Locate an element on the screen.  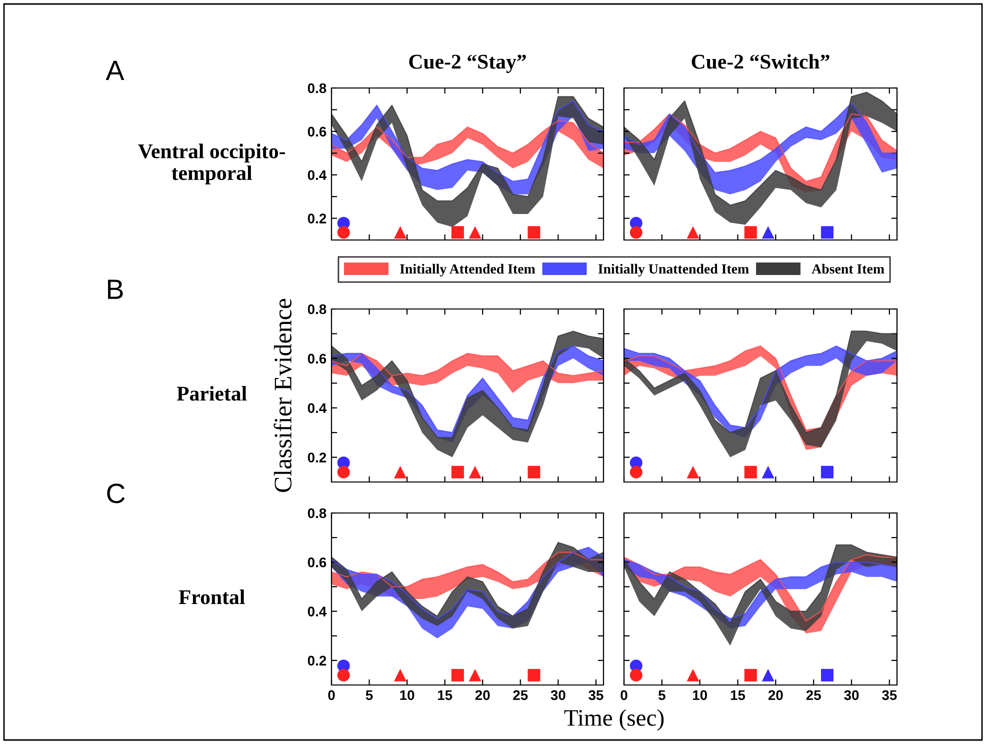
legend-label: Initially Unattended Item is located at coordinates (673, 270).